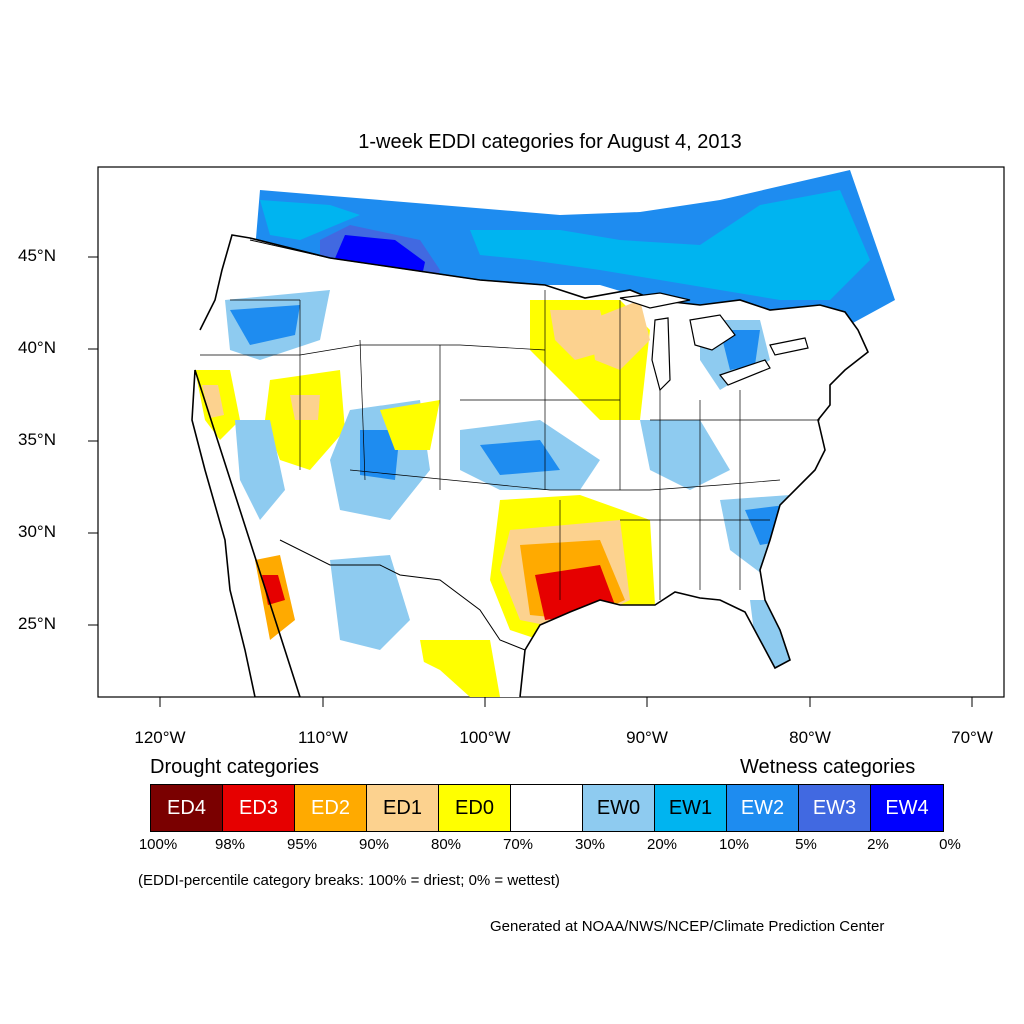 The width and height of the screenshot is (1024, 1024). What do you see at coordinates (259, 808) in the screenshot?
I see `legend-cell-ed3: ED3` at bounding box center [259, 808].